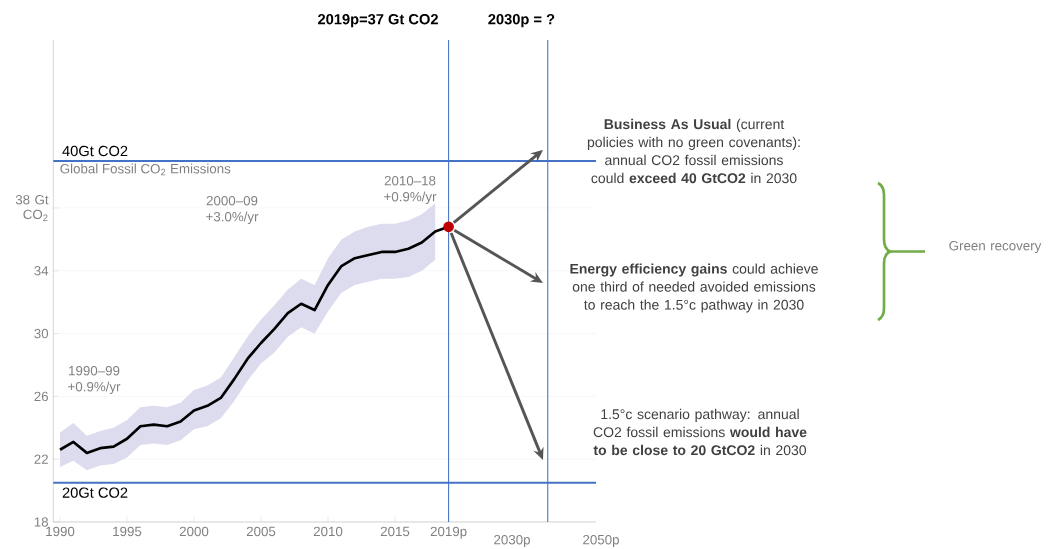  I want to click on text: 2030p, so click(512, 541).